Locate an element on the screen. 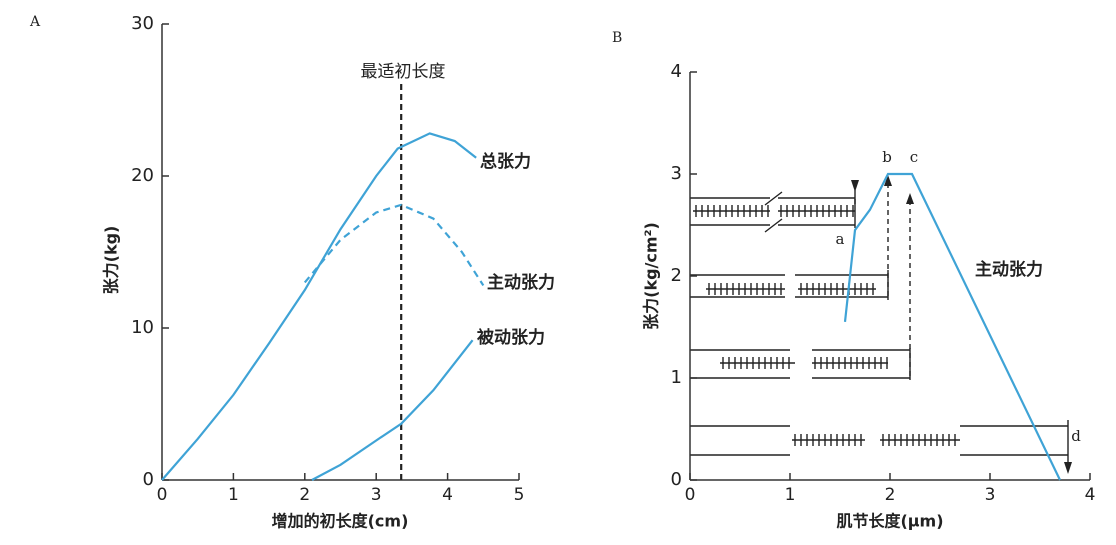 This screenshot has width=1116, height=545. x-tick-label: 5 is located at coordinates (519, 495).